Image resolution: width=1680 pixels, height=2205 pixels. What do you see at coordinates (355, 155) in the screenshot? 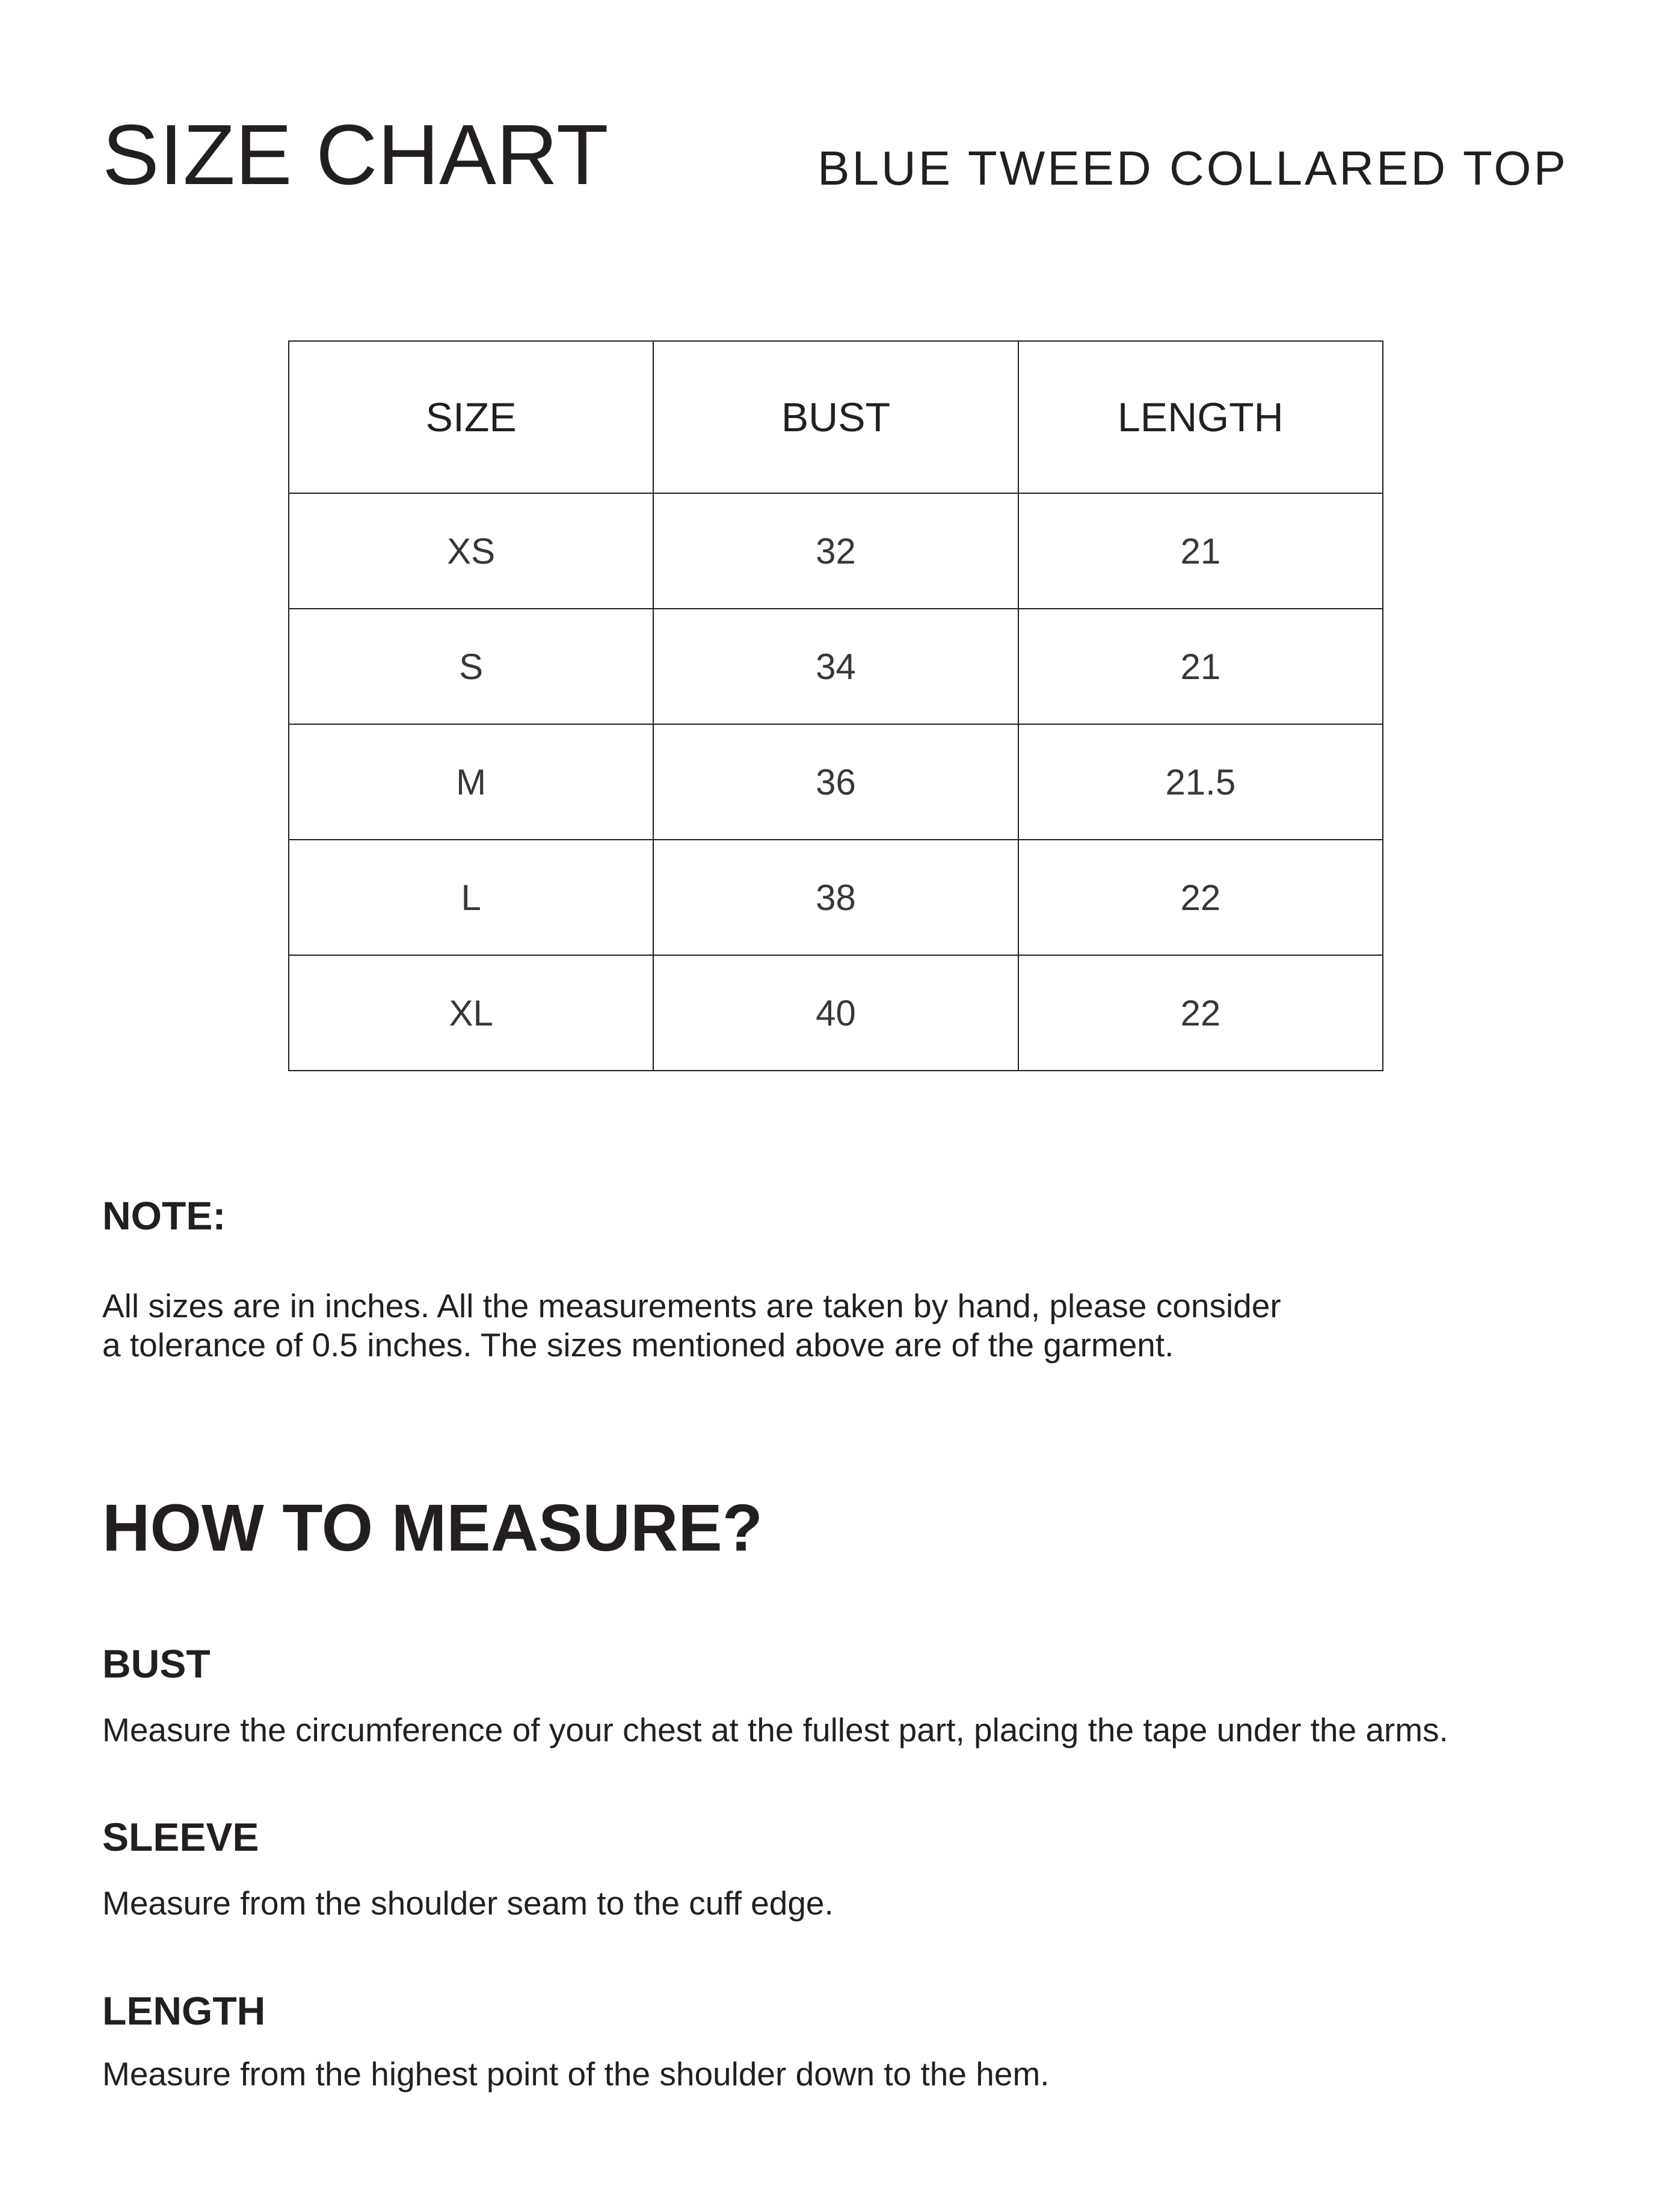
I see `page-title: SIZE CHART` at bounding box center [355, 155].